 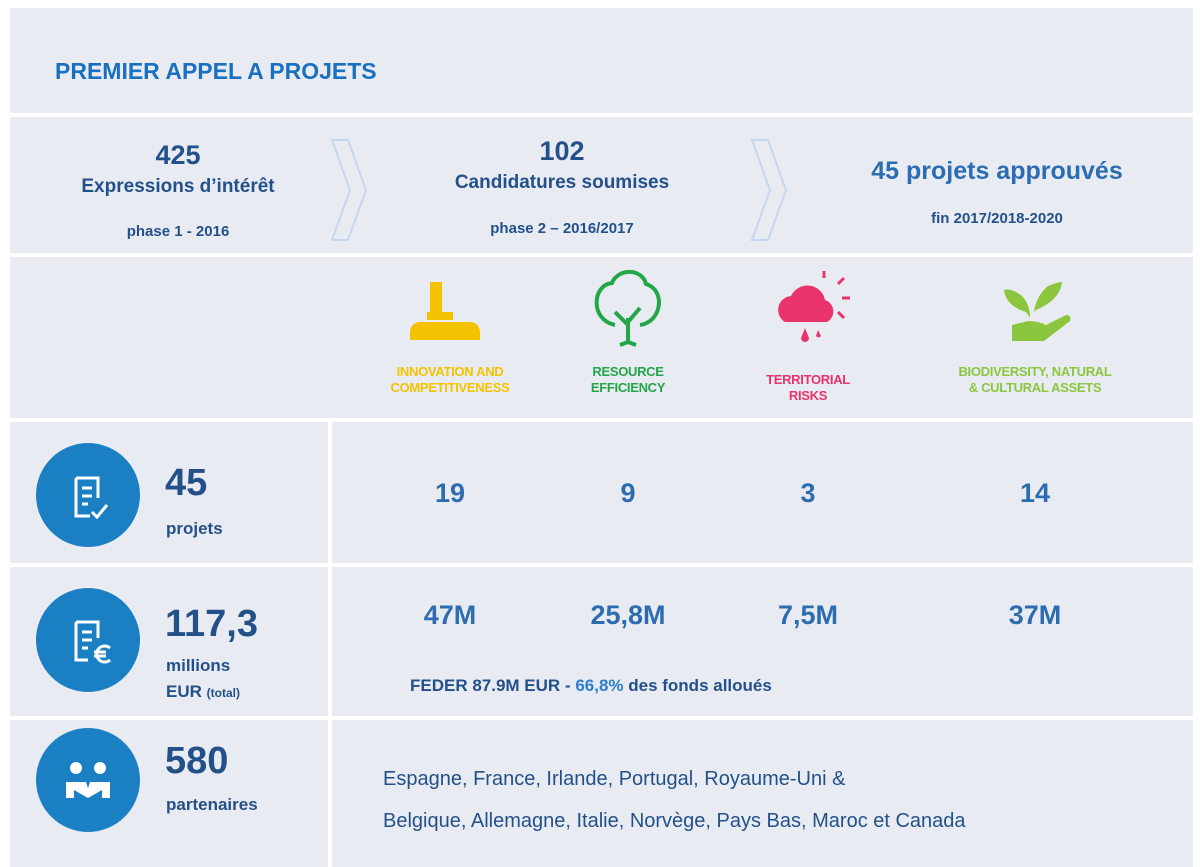 I want to click on theme-label: & CULTURAL ASSETS, so click(x=1035, y=387).